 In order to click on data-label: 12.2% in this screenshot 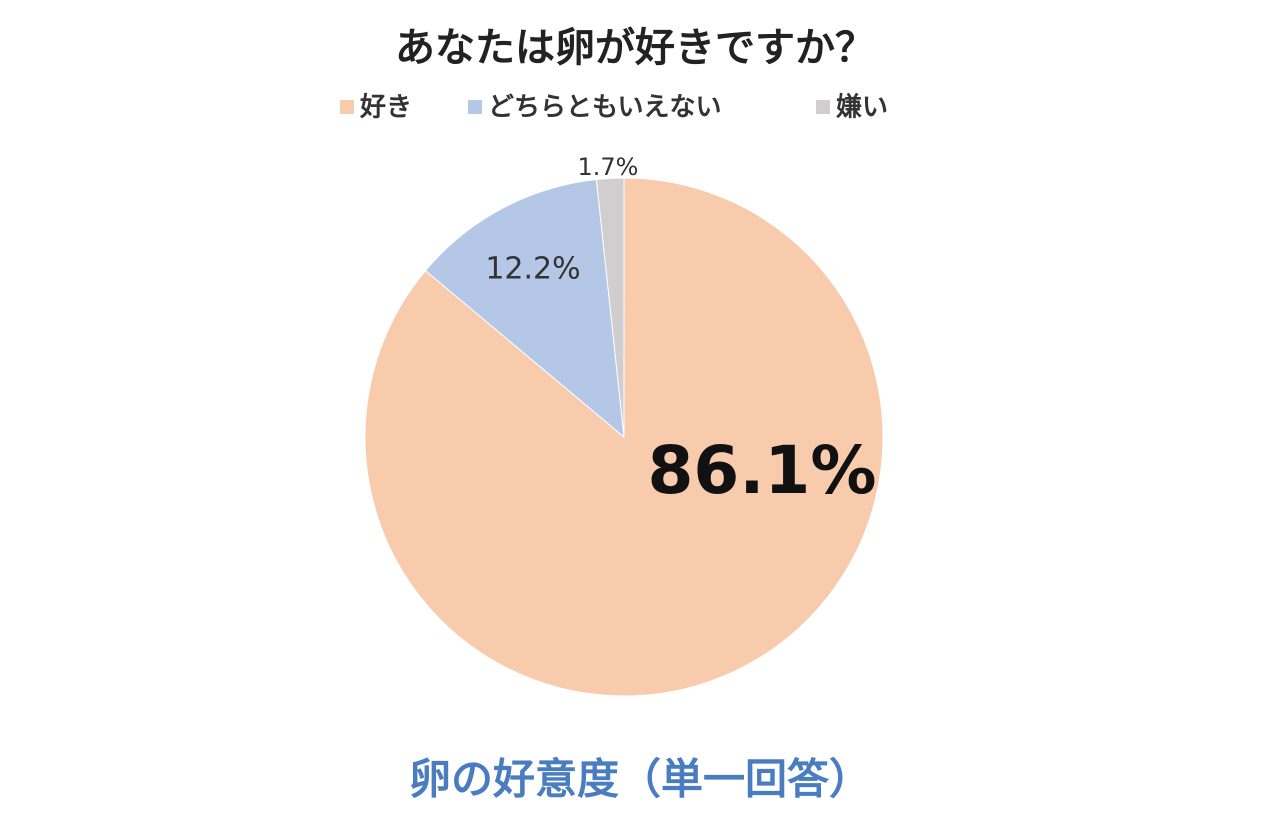, I will do `click(532, 269)`.